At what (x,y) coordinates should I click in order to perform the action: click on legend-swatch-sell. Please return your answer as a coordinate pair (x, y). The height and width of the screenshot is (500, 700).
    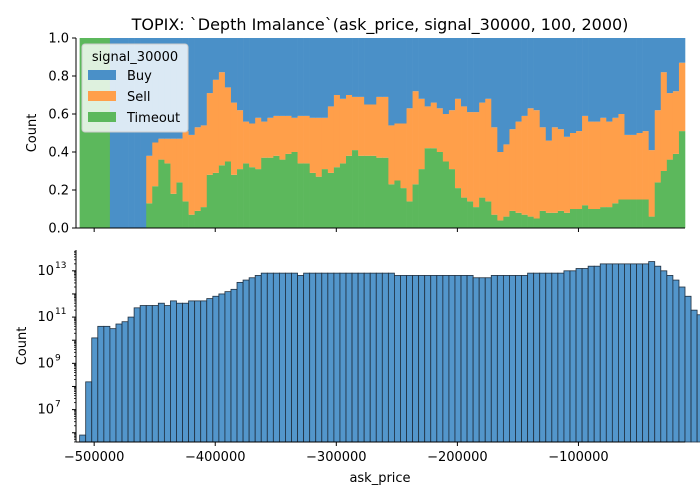
    Looking at the image, I should click on (102, 96).